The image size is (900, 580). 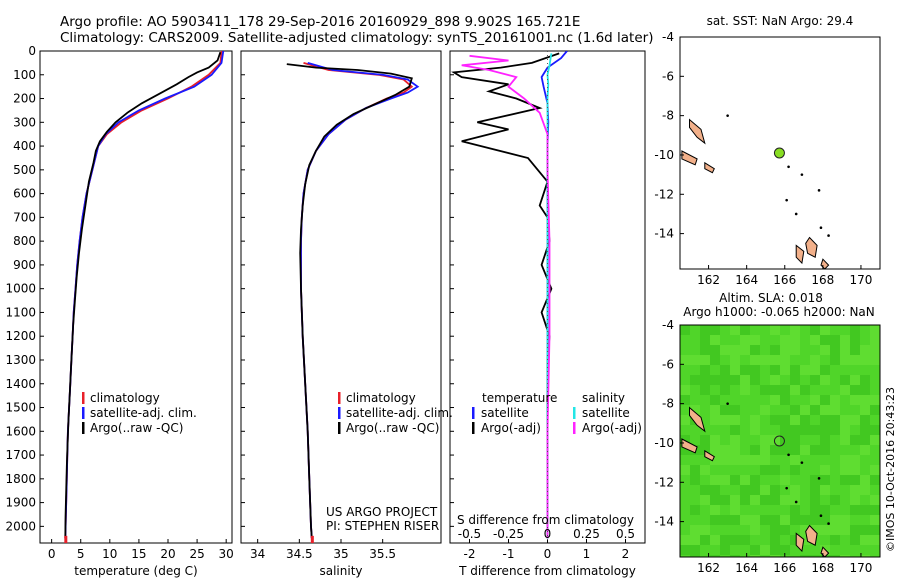 What do you see at coordinates (24, 122) in the screenshot?
I see `depth-tick-label: 300` at bounding box center [24, 122].